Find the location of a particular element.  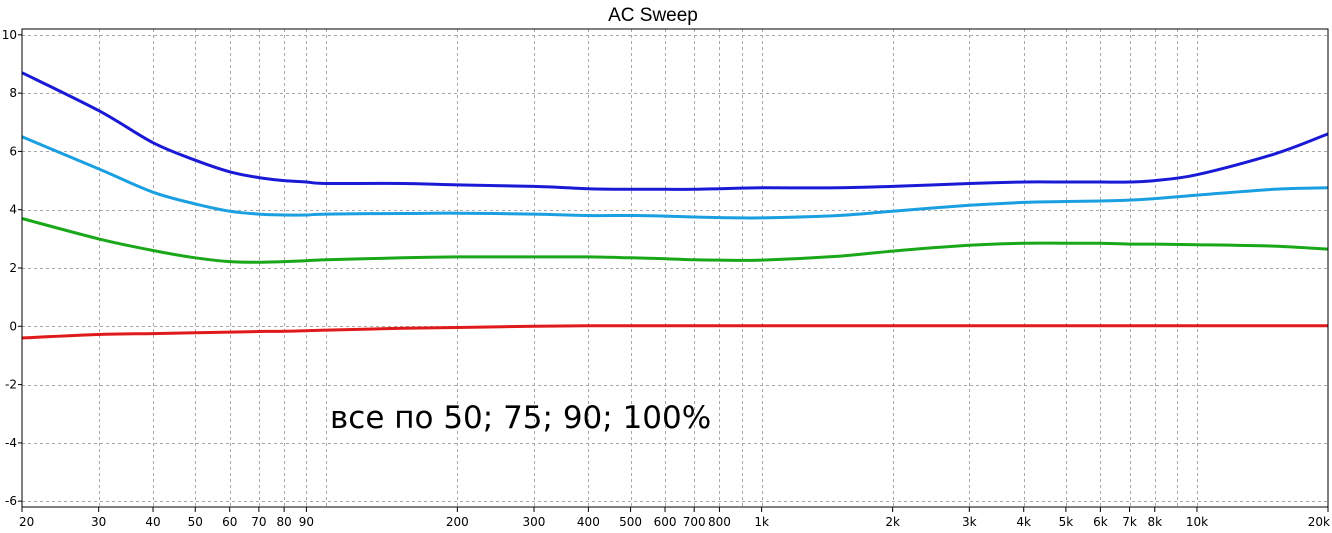

x-tick-label: 70 is located at coordinates (258, 522).